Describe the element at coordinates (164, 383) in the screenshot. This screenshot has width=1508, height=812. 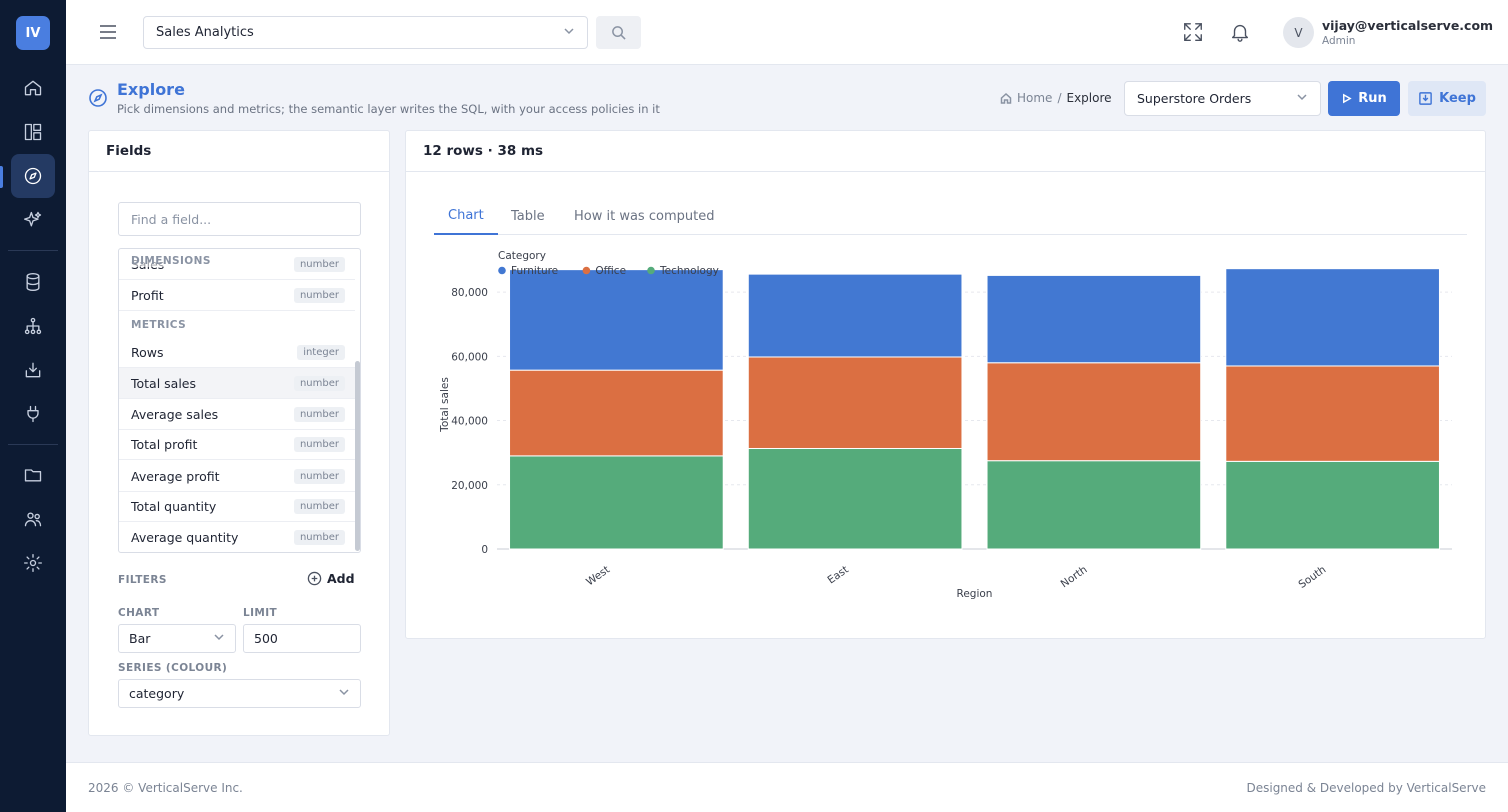
I see `field-name: Total sales` at that location.